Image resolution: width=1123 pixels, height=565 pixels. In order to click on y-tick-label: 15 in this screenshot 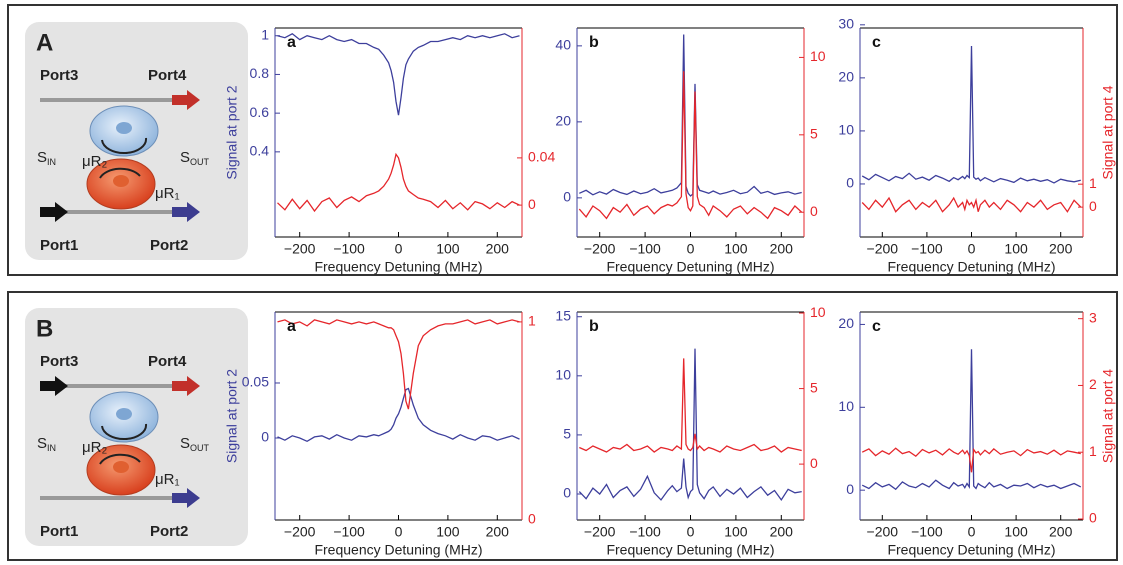, I will do `click(563, 315)`.